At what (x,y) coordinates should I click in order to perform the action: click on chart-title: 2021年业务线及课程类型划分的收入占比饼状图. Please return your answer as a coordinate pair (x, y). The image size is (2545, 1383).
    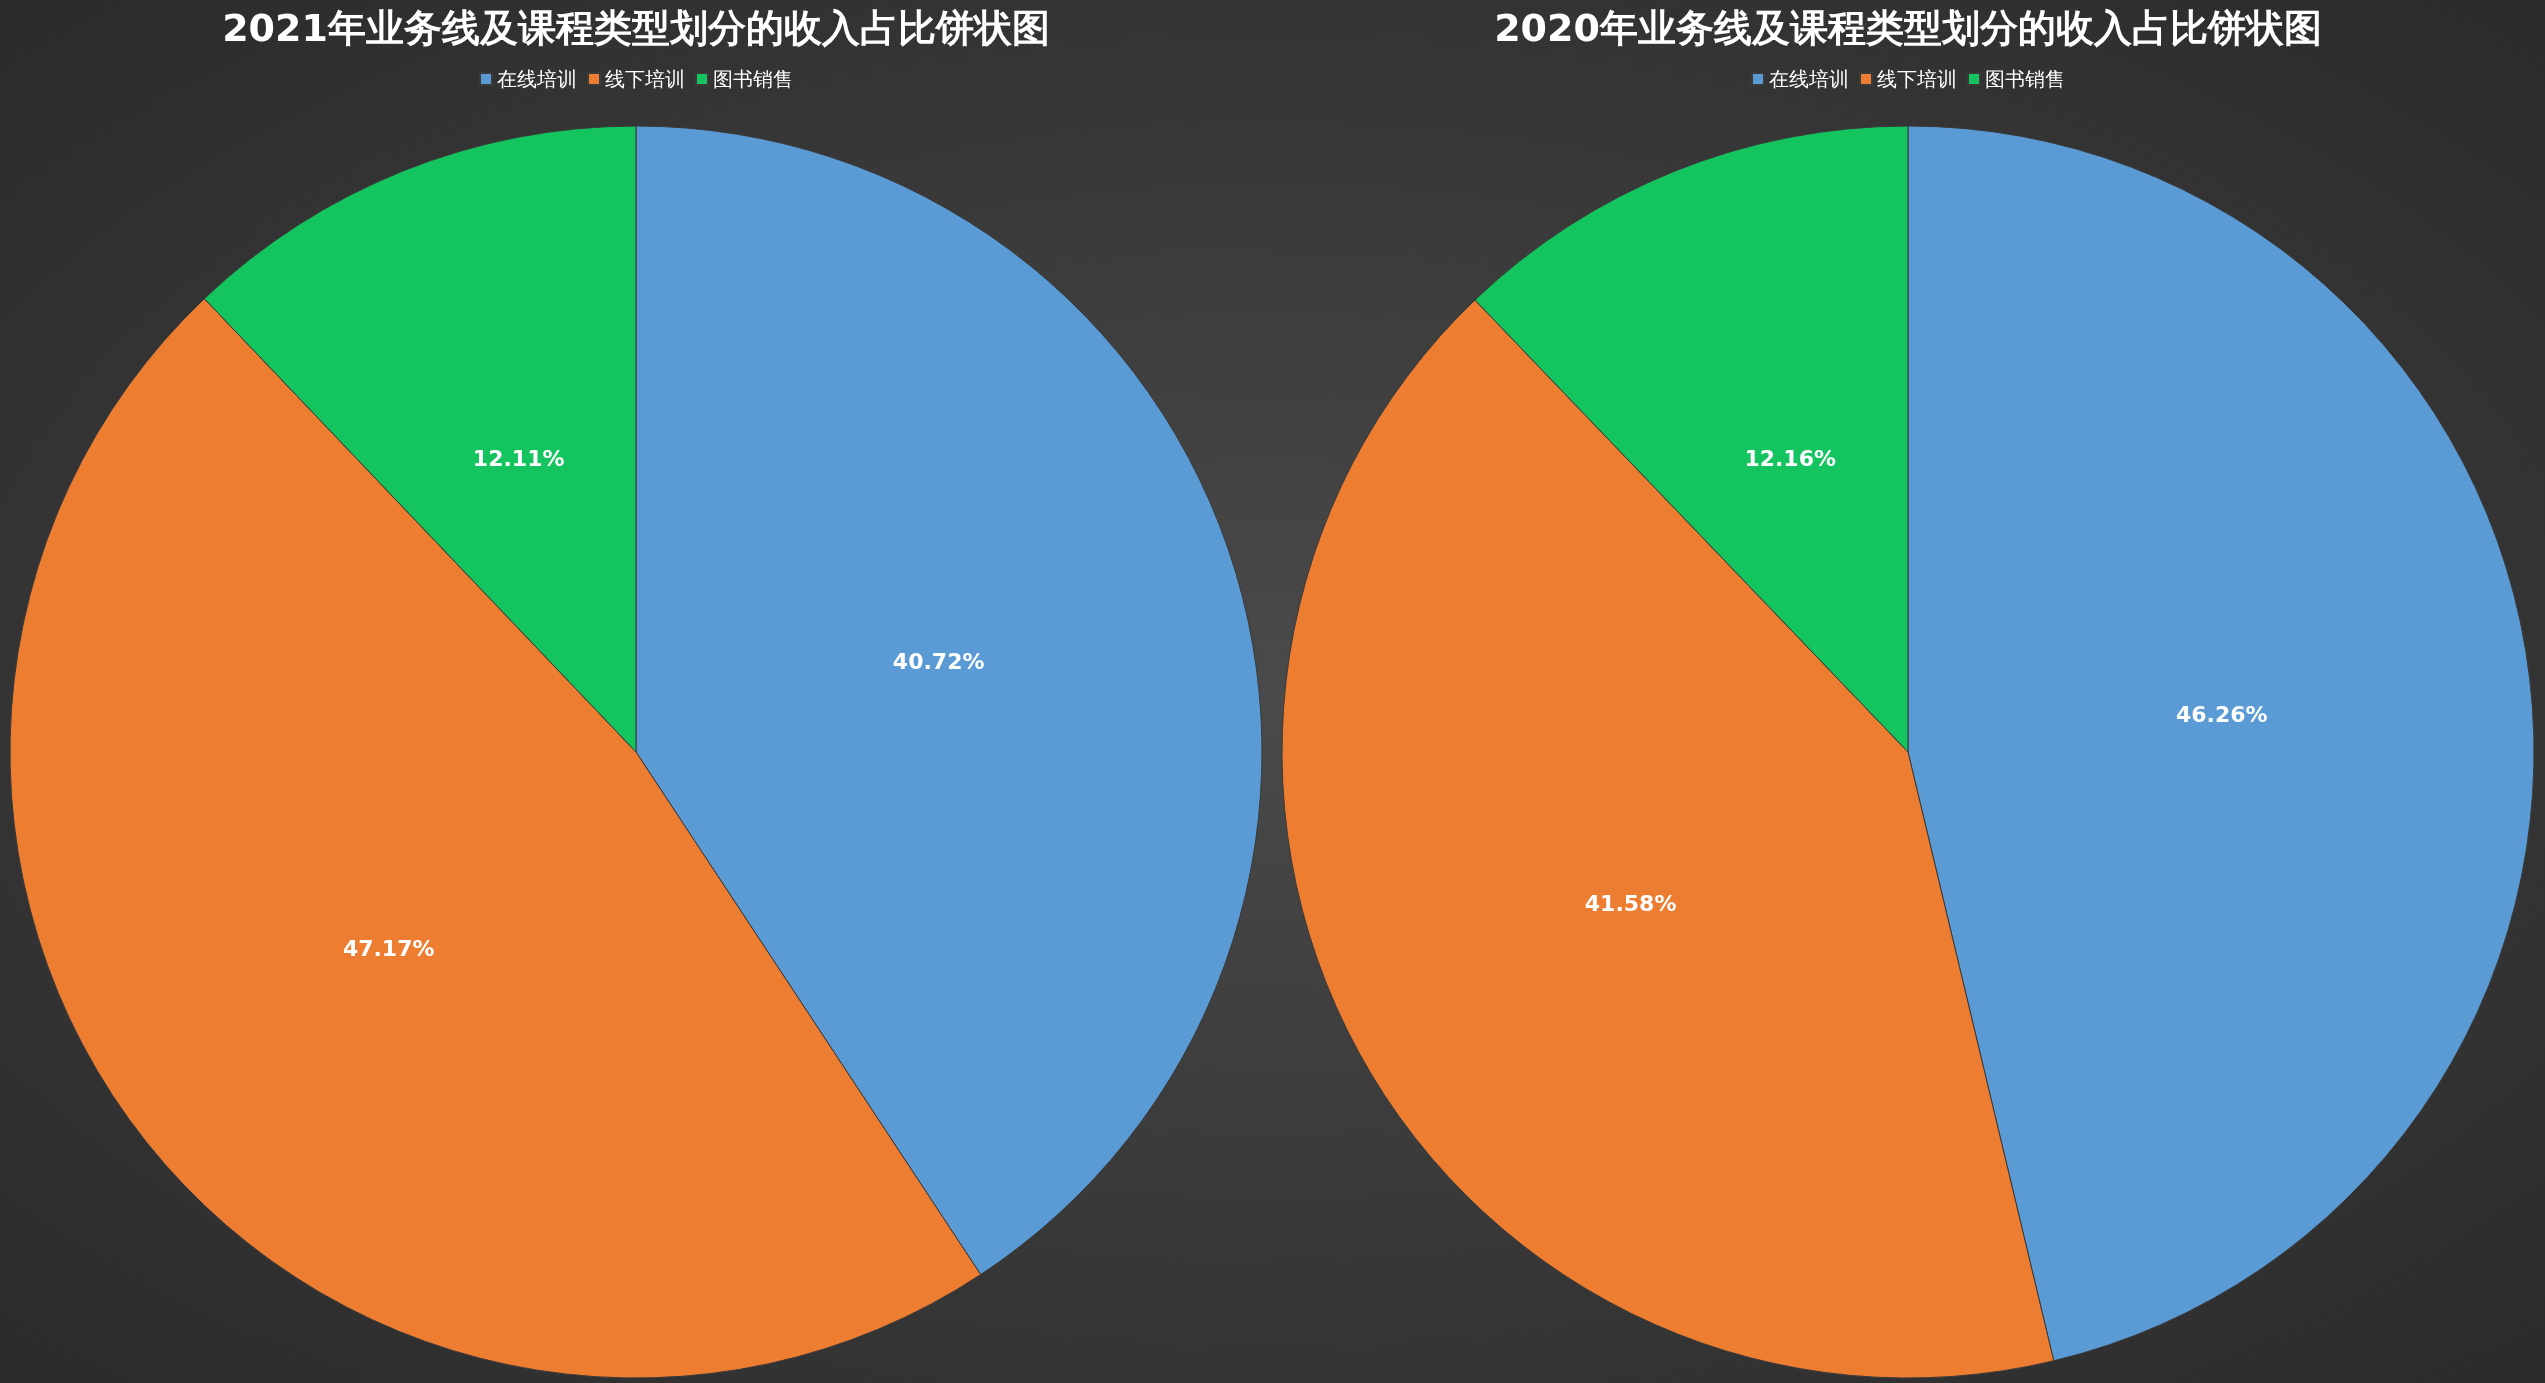
    Looking at the image, I should click on (636, 28).